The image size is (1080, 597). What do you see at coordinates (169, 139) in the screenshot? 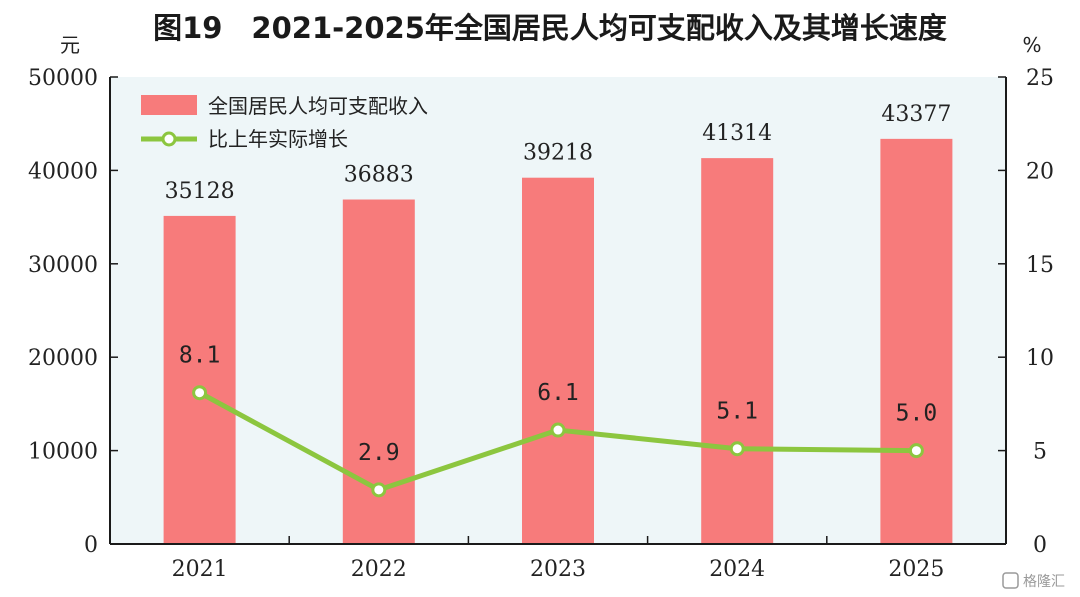
I see `legend-marker-growth` at bounding box center [169, 139].